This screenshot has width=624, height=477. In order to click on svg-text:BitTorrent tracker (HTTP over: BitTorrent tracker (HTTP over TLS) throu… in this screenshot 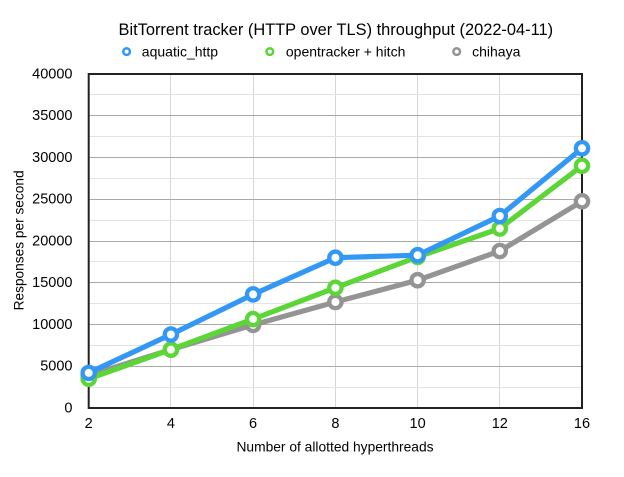, I will do `click(336, 30)`.